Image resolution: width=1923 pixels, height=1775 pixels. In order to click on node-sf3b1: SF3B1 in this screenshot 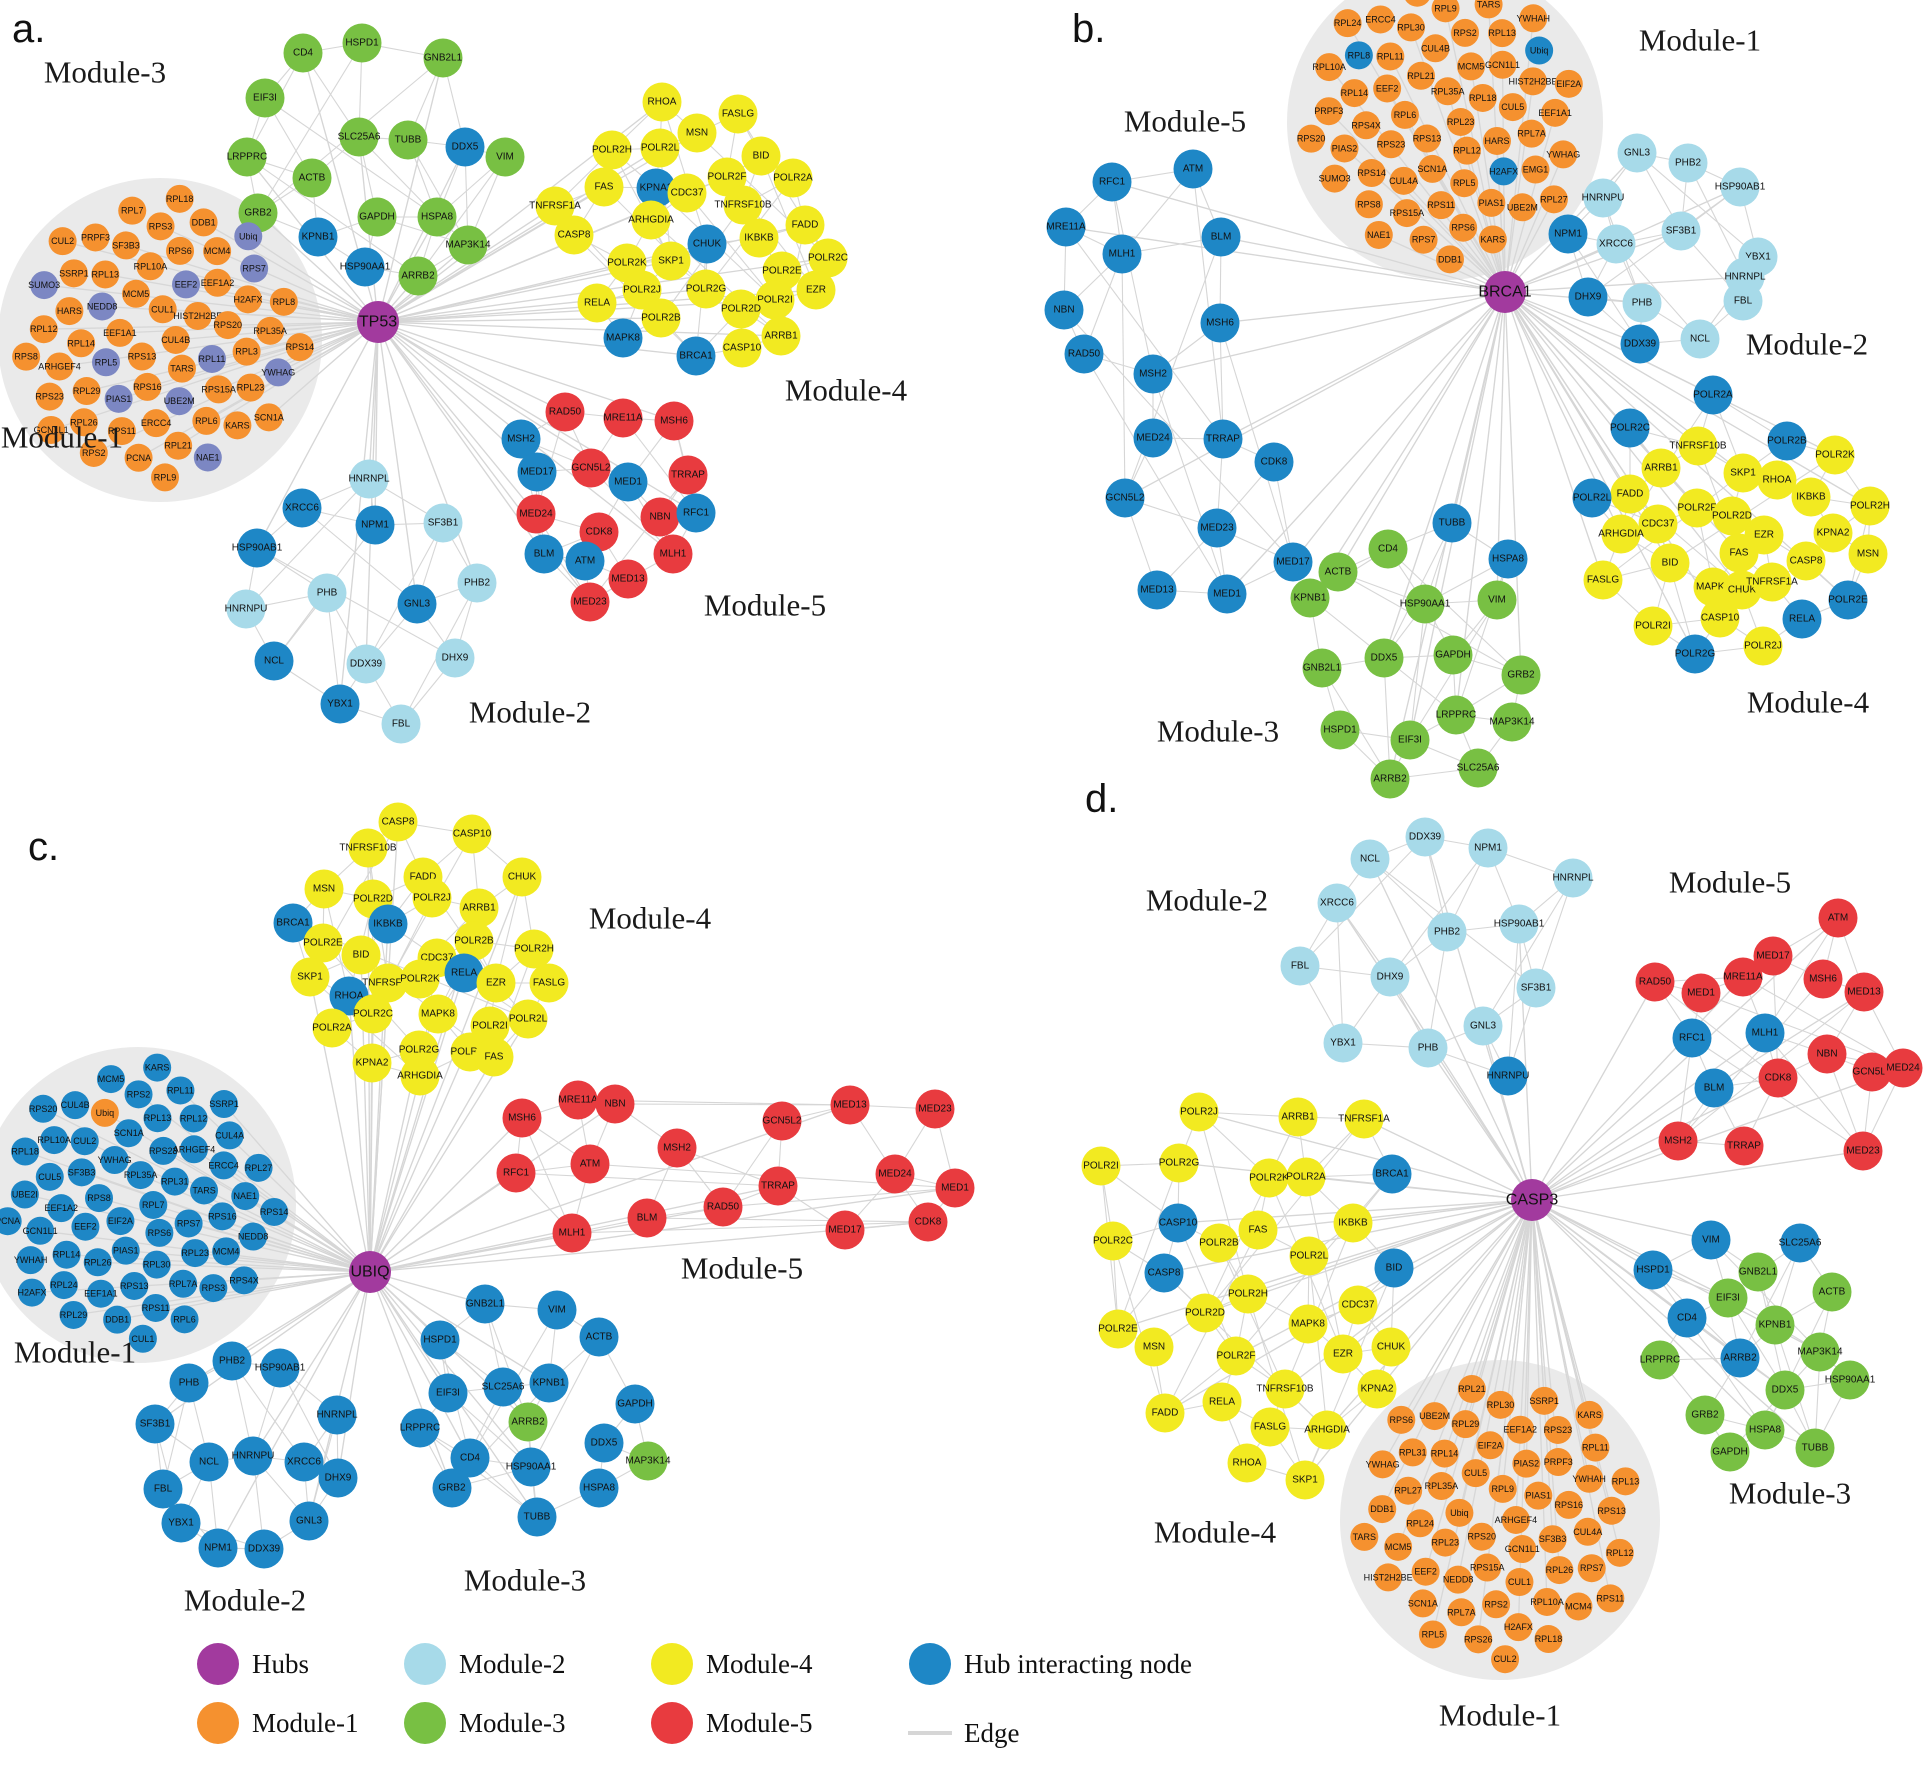, I will do `click(443, 523)`.